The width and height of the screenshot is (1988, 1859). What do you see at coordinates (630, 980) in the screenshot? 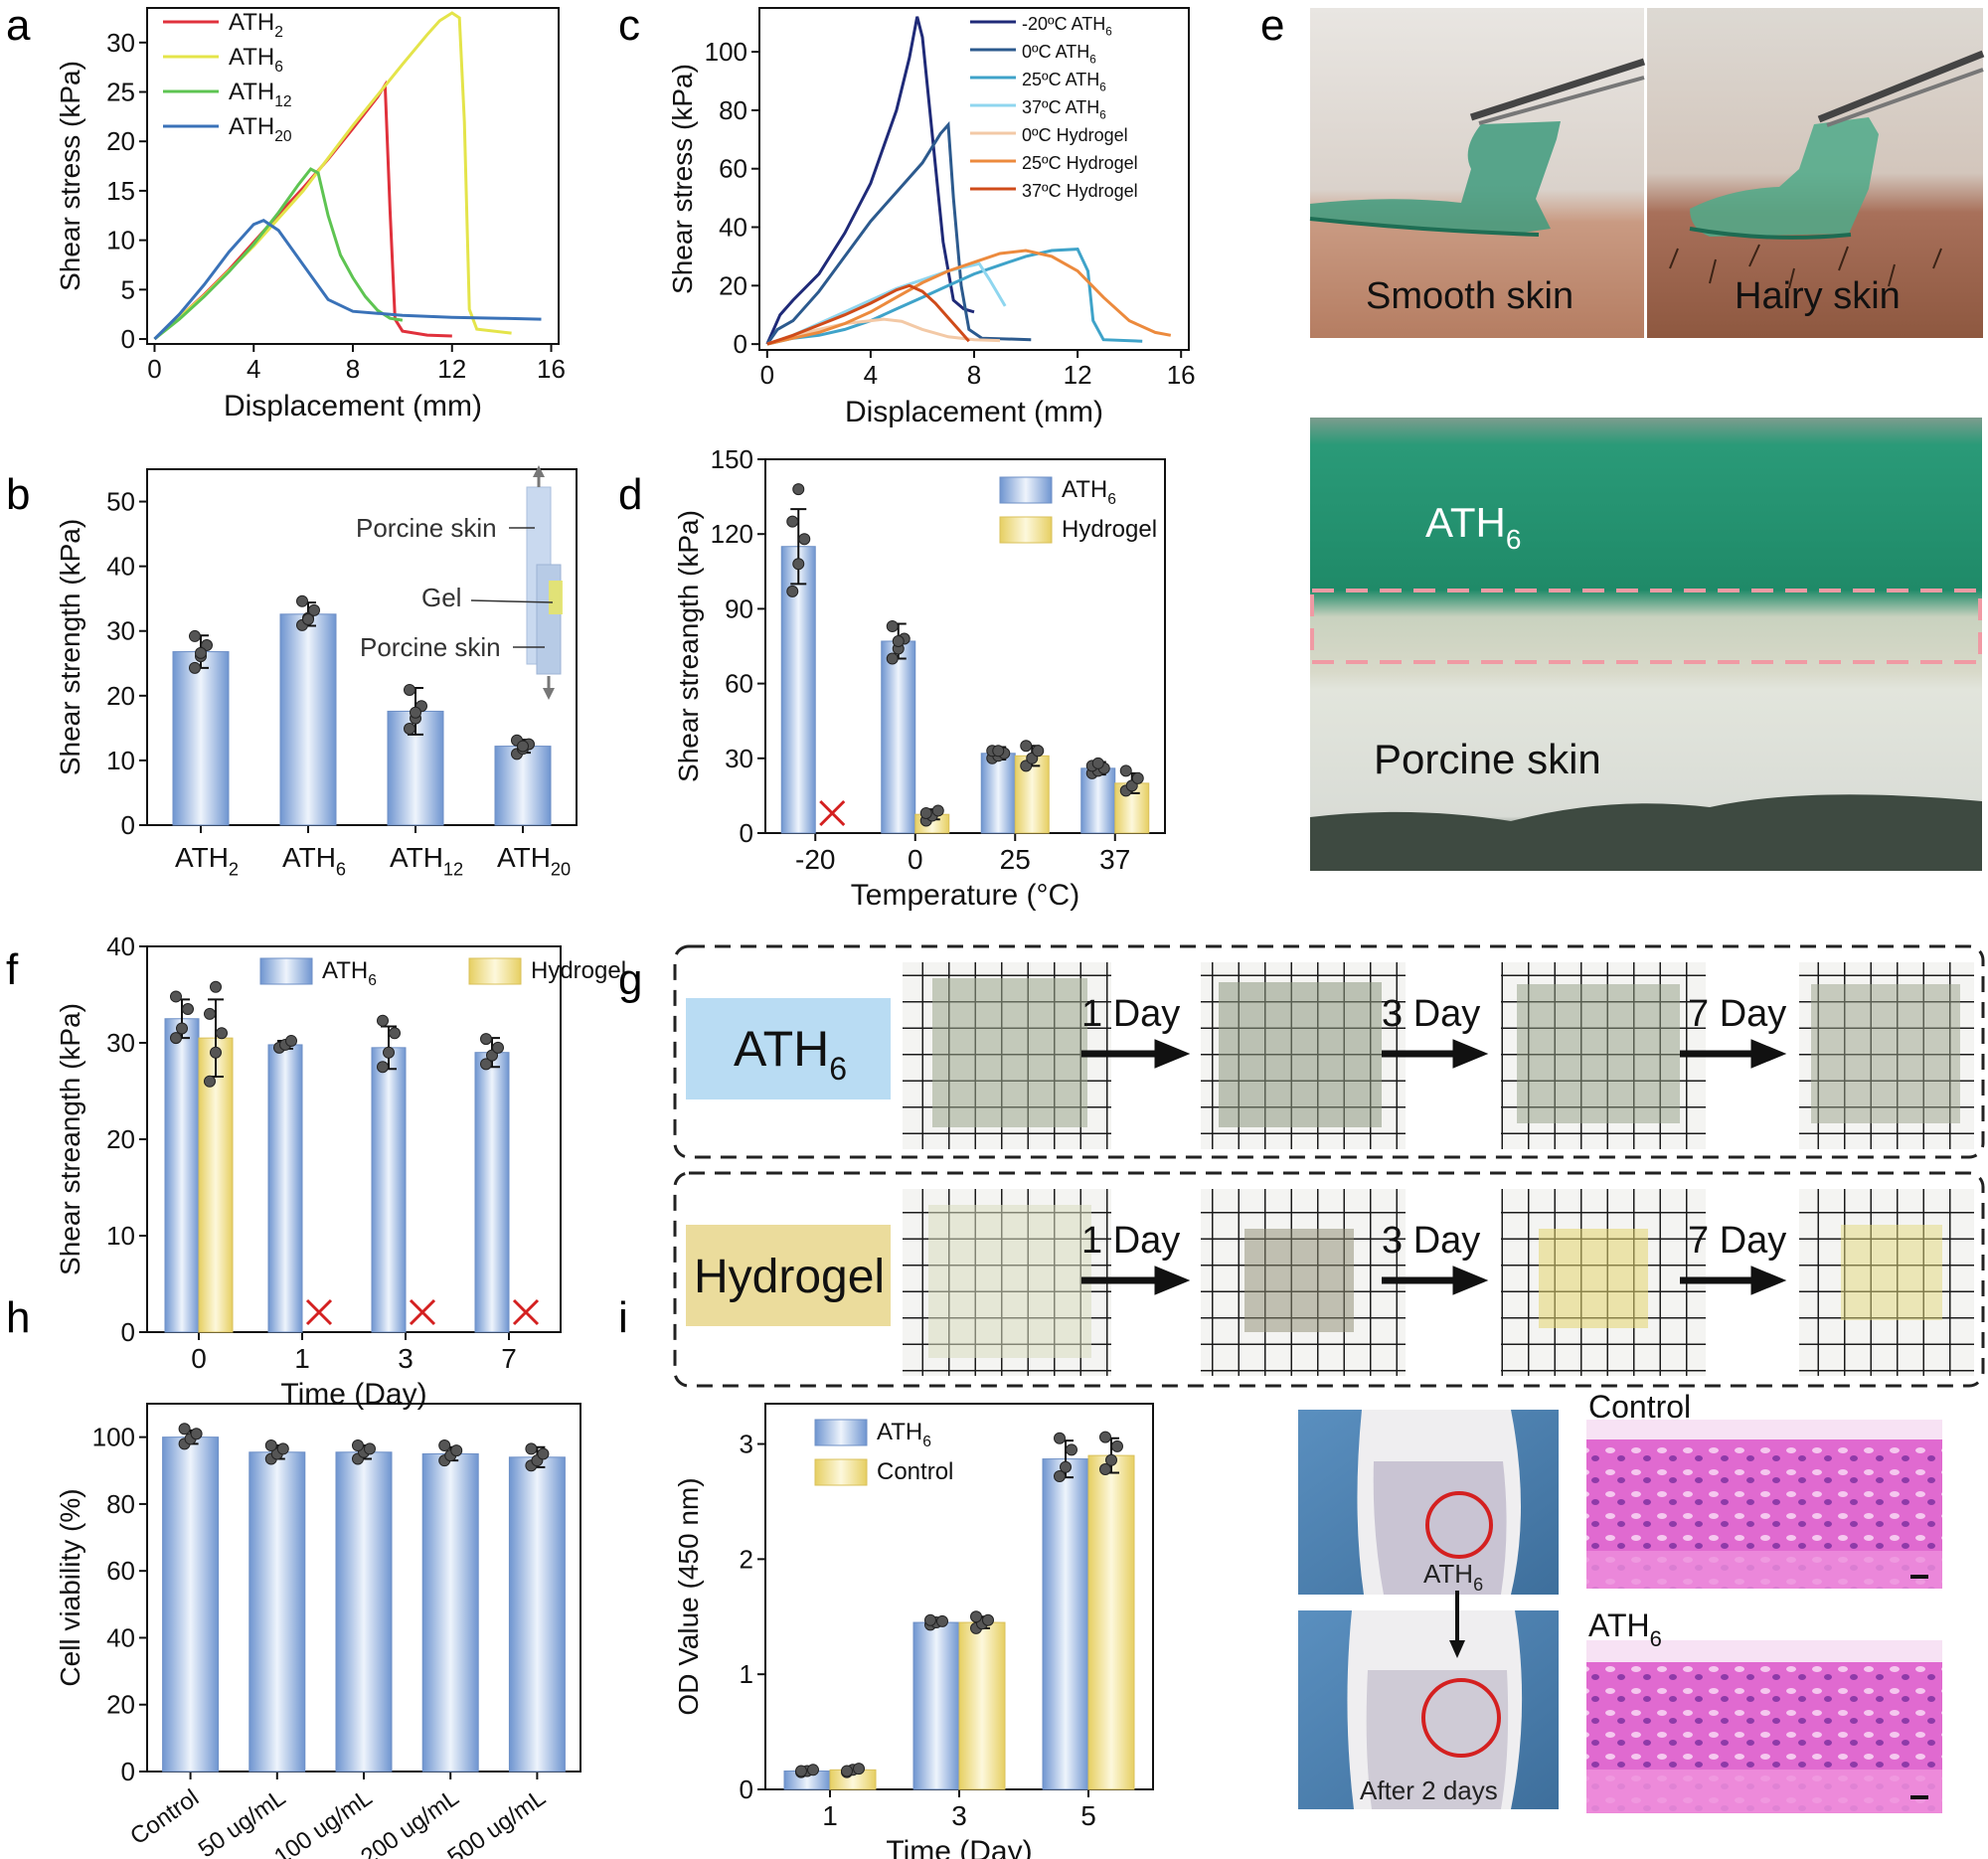
I see `panel-label-g: g` at bounding box center [630, 980].